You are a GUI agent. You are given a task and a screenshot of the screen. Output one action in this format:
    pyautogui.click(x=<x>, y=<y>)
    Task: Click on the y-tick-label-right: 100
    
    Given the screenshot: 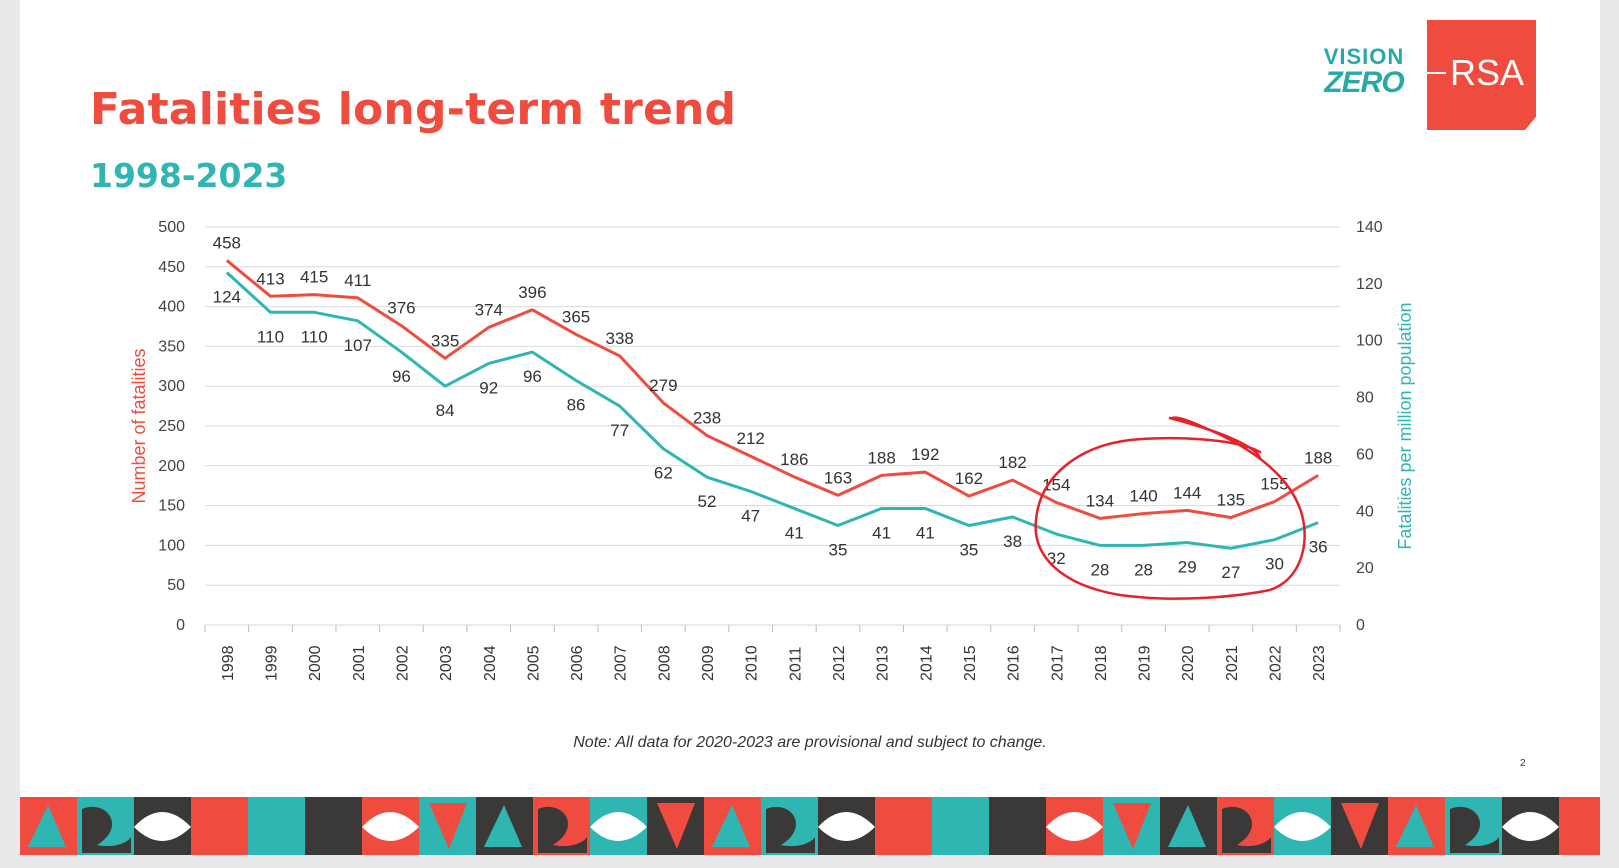 What is the action you would take?
    pyautogui.click(x=1369, y=341)
    